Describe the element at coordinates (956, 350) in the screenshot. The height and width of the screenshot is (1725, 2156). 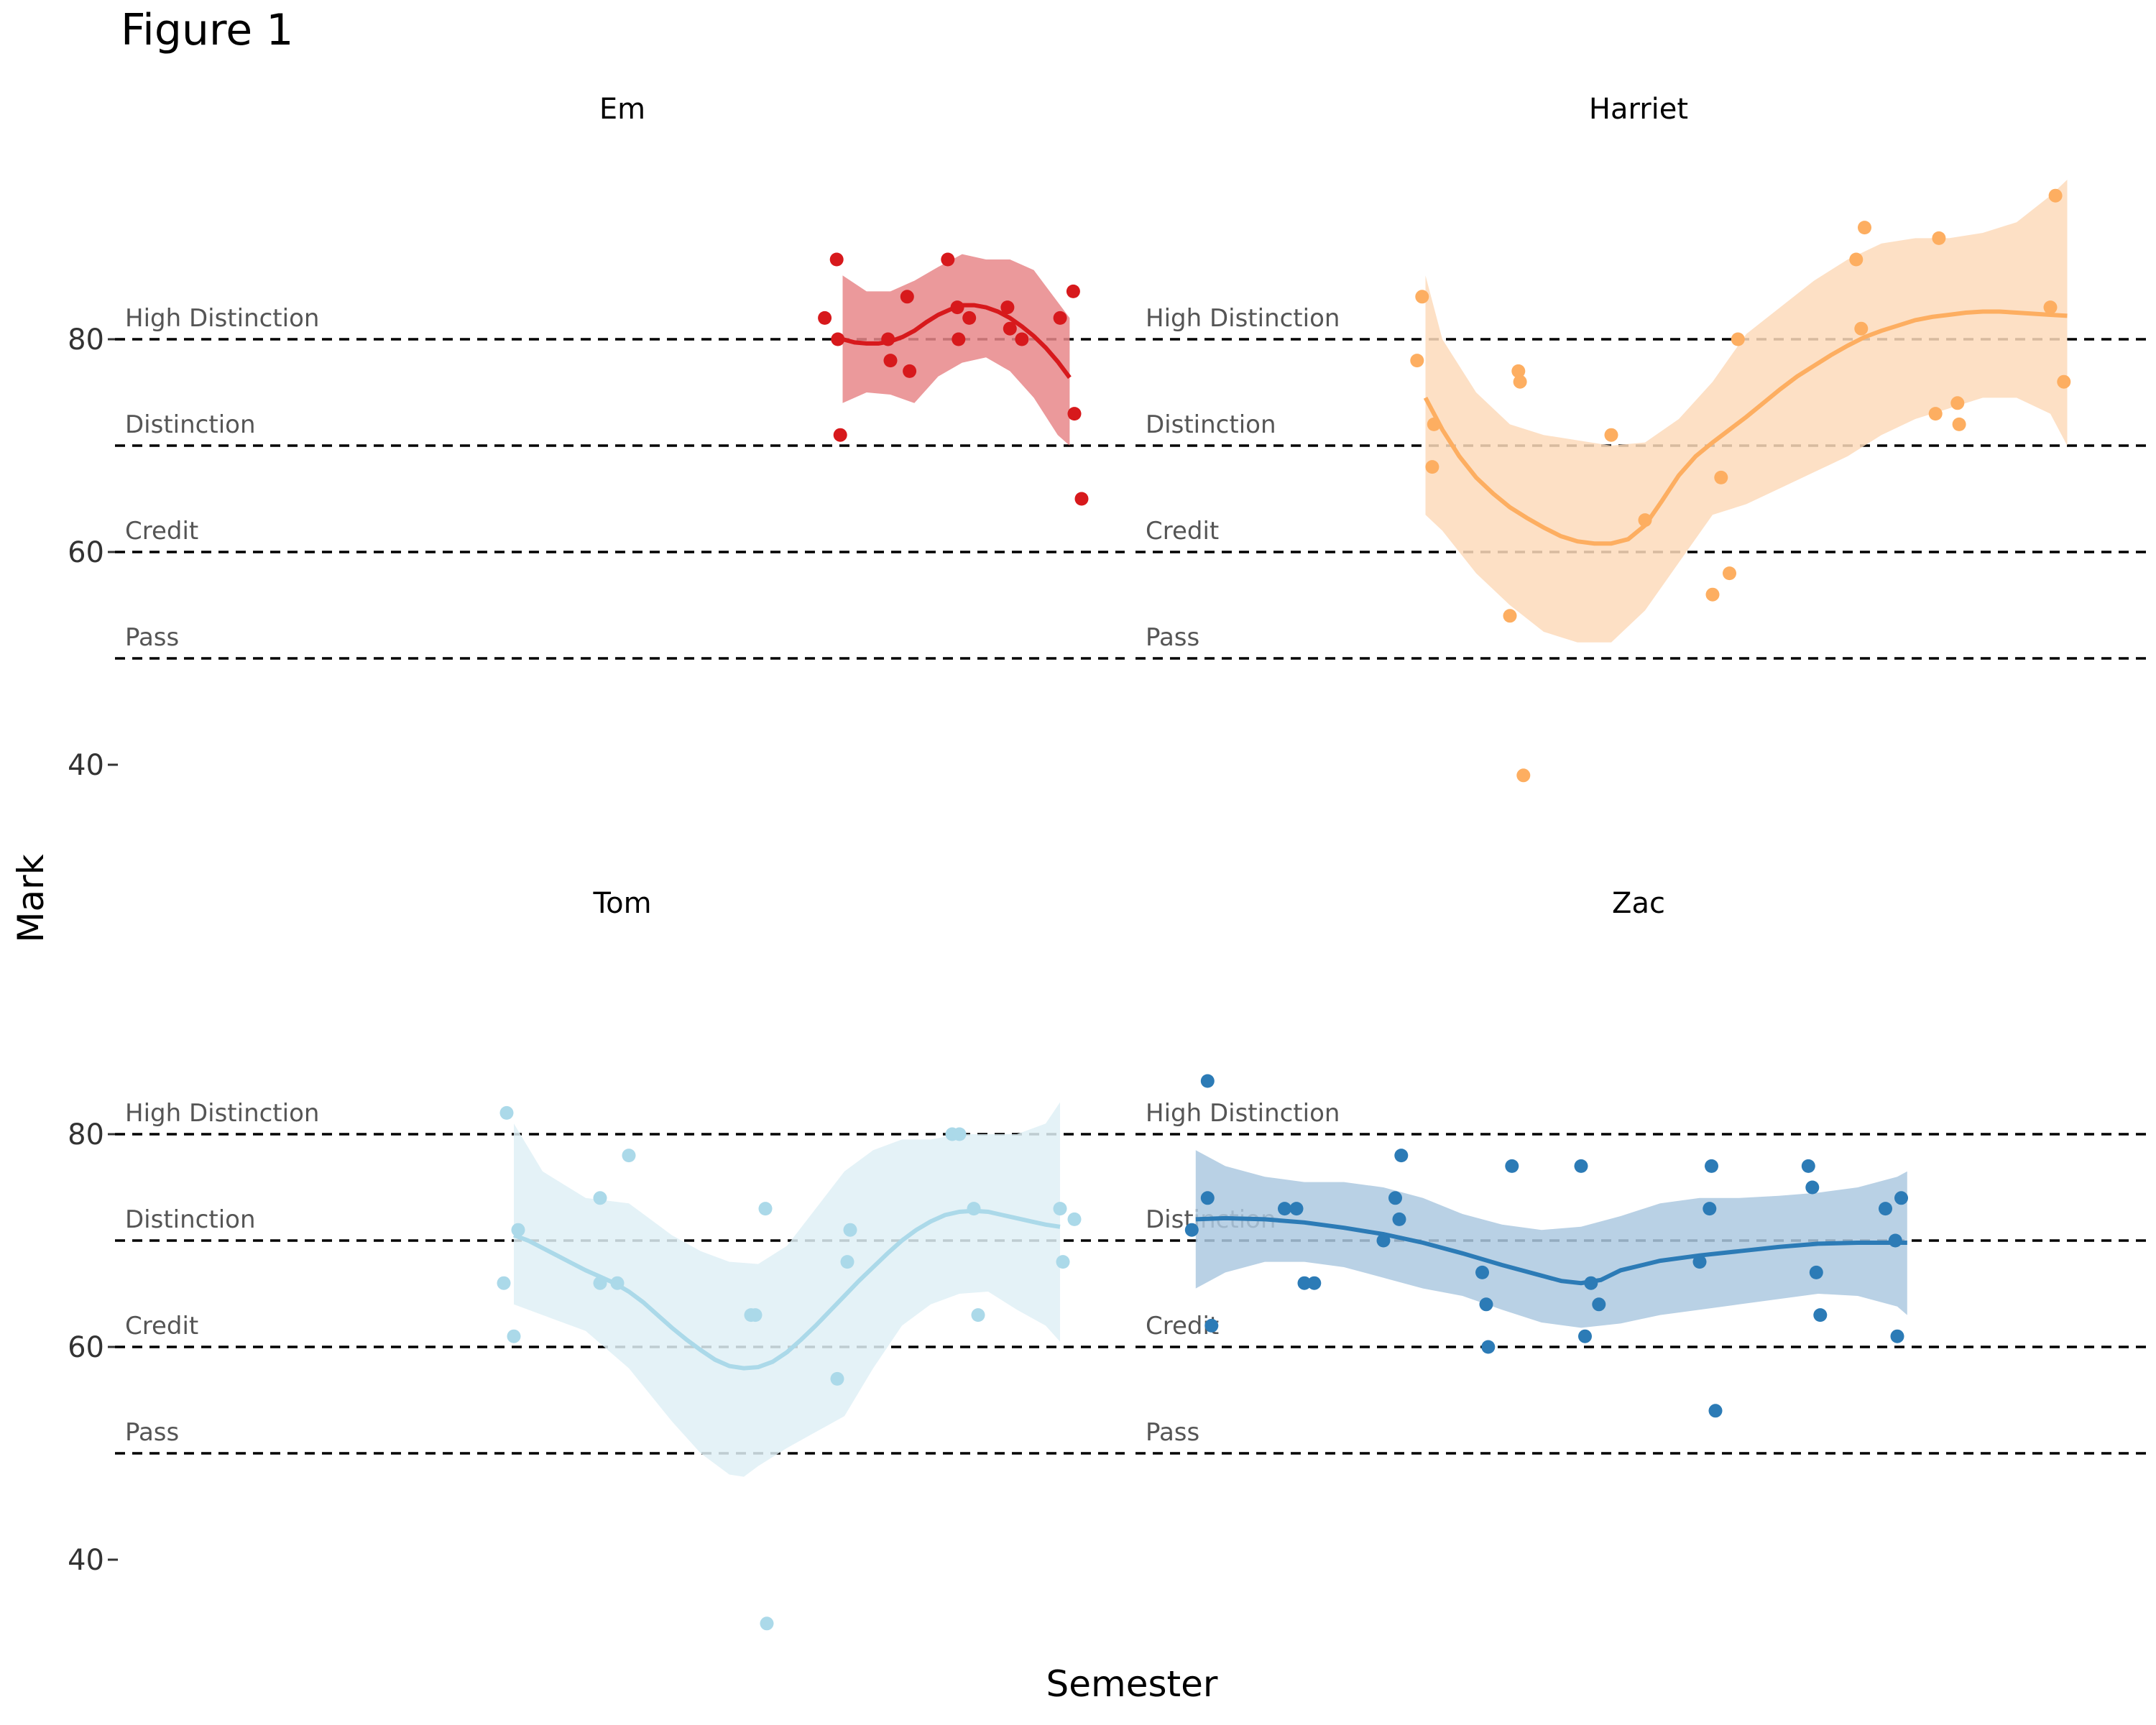
I see `confidence-band-em` at that location.